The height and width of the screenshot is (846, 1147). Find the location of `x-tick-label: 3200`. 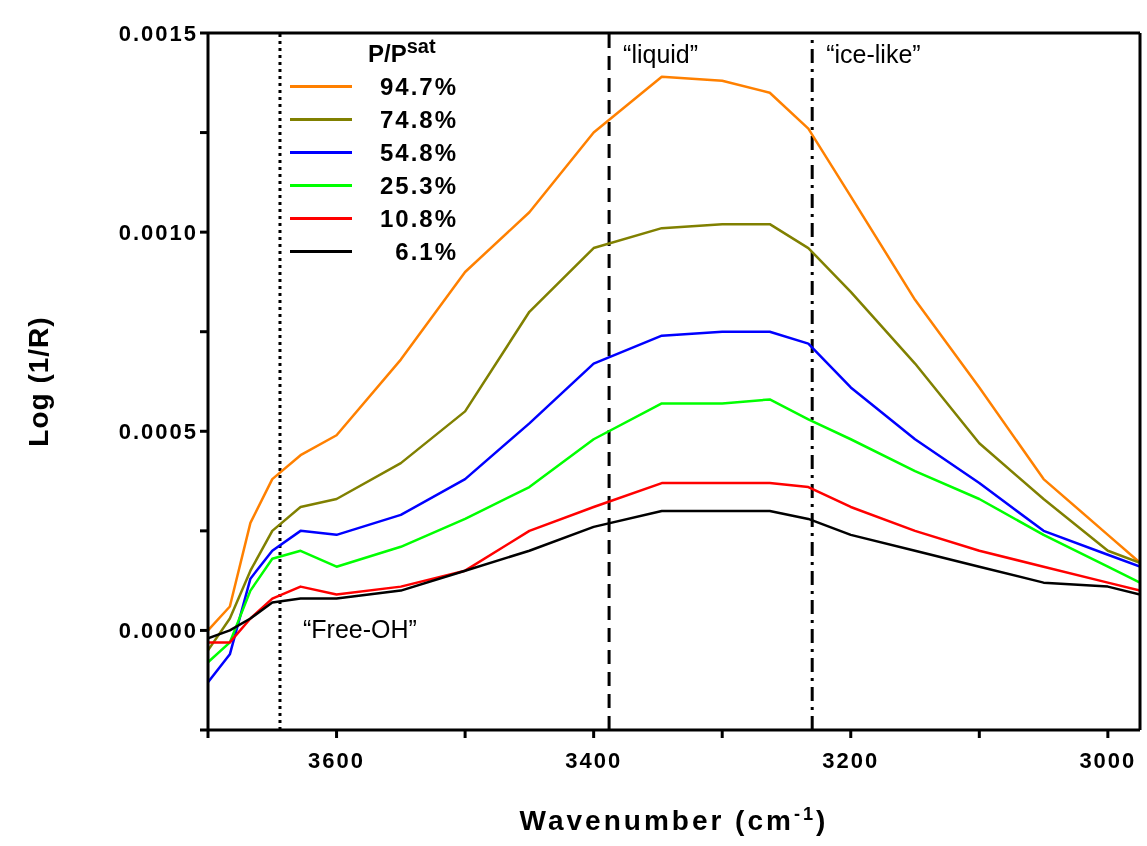

x-tick-label: 3200 is located at coordinates (851, 760).